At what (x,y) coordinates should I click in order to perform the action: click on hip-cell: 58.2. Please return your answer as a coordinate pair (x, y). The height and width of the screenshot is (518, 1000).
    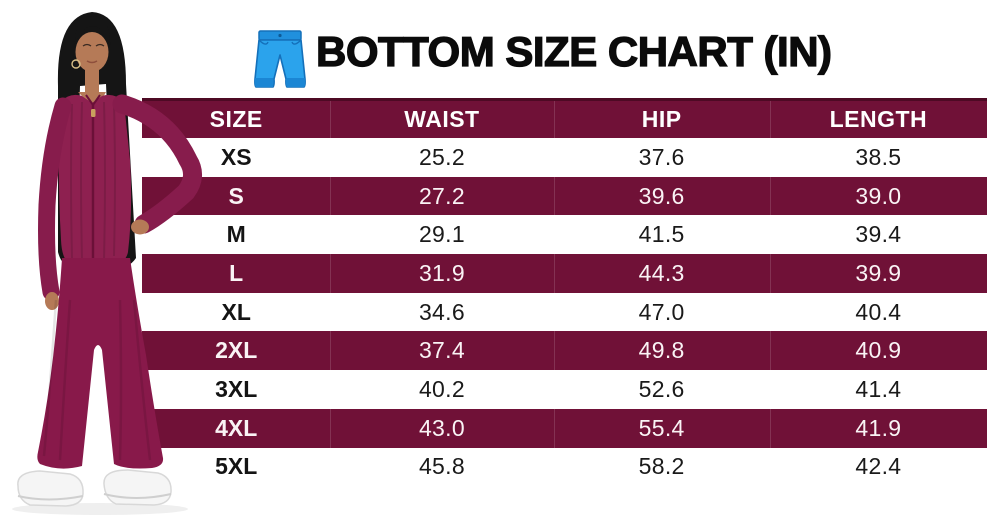
    Looking at the image, I should click on (661, 466).